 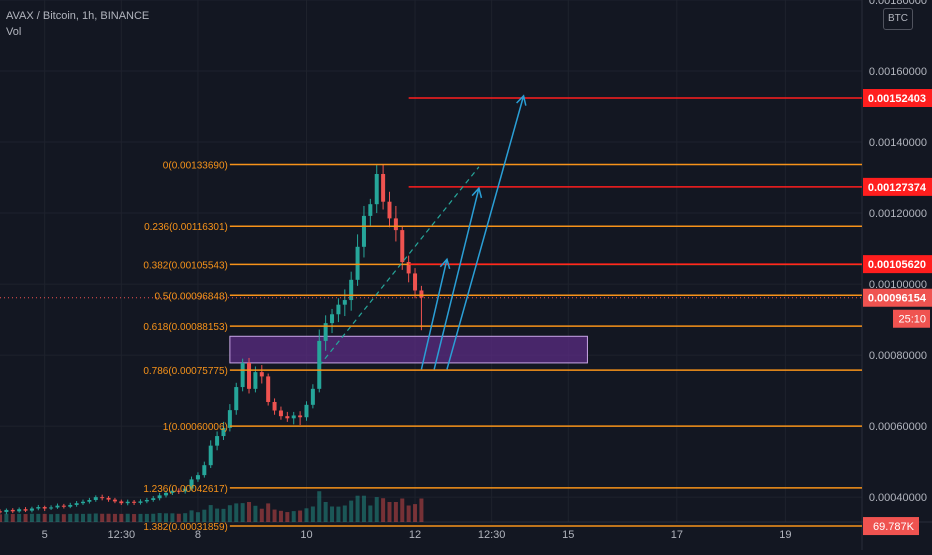 I want to click on time-axis-tick-label: 19, so click(x=785, y=535).